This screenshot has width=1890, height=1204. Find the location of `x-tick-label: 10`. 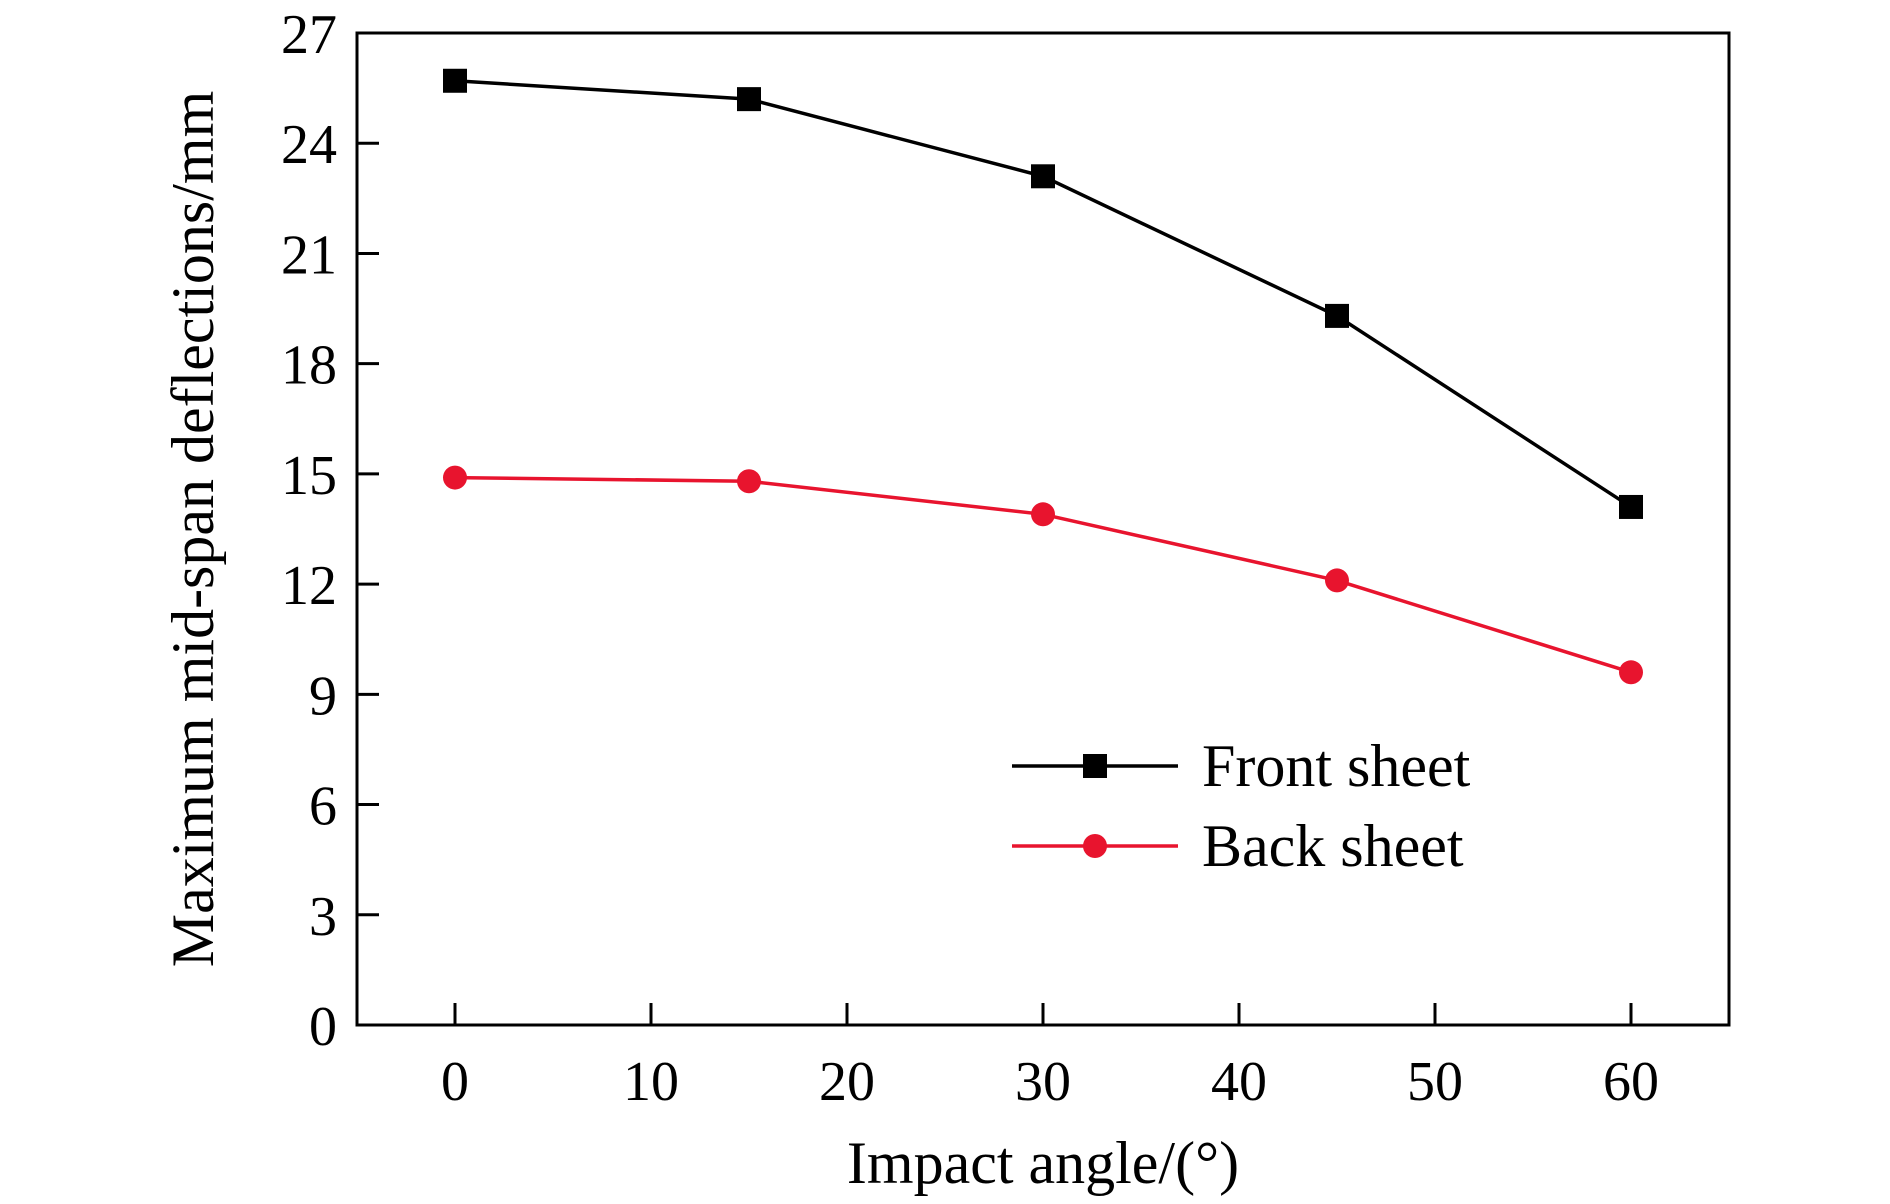

x-tick-label: 10 is located at coordinates (651, 1082).